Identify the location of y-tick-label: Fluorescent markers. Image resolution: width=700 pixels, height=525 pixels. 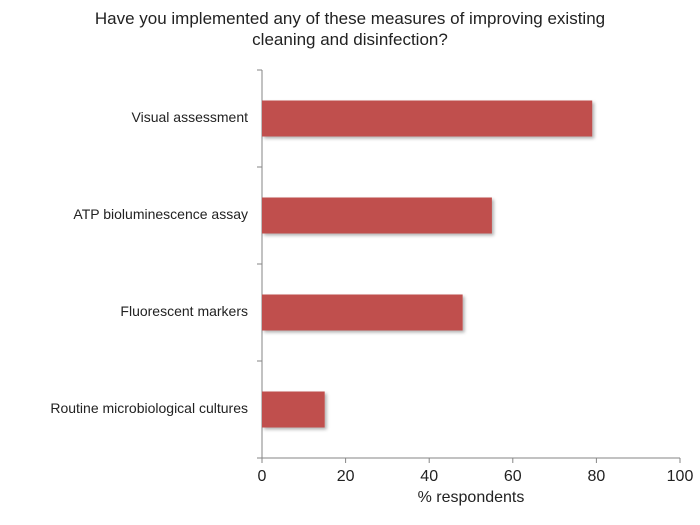
(184, 311).